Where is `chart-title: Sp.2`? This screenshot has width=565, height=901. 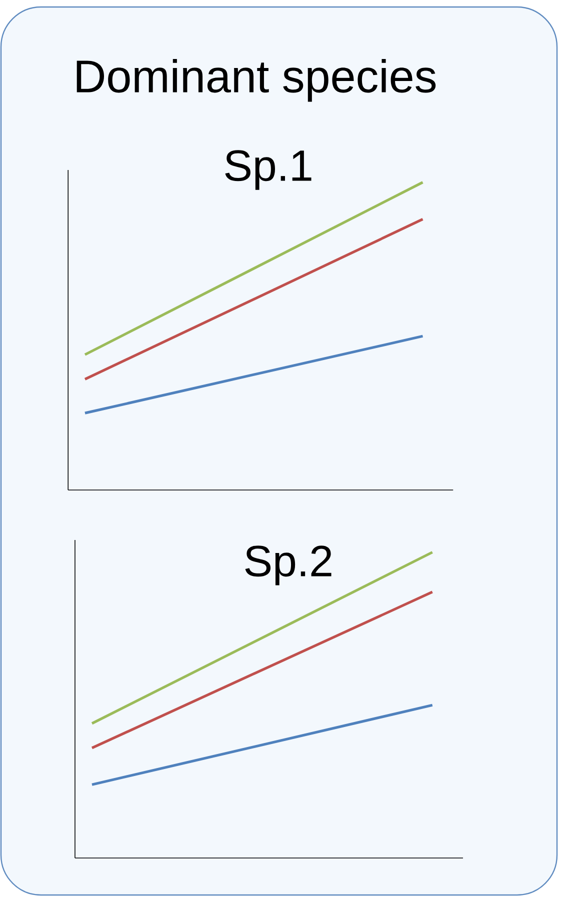
chart-title: Sp.2 is located at coordinates (288, 566).